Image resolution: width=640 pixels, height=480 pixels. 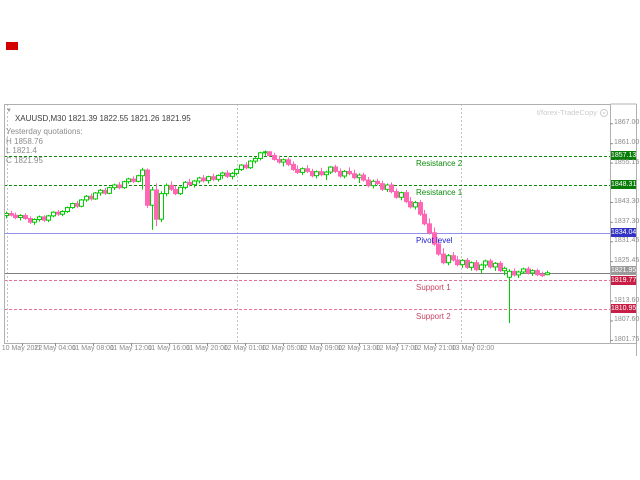 I want to click on time-tick-label: 10 May 2022, so click(x=22, y=348).